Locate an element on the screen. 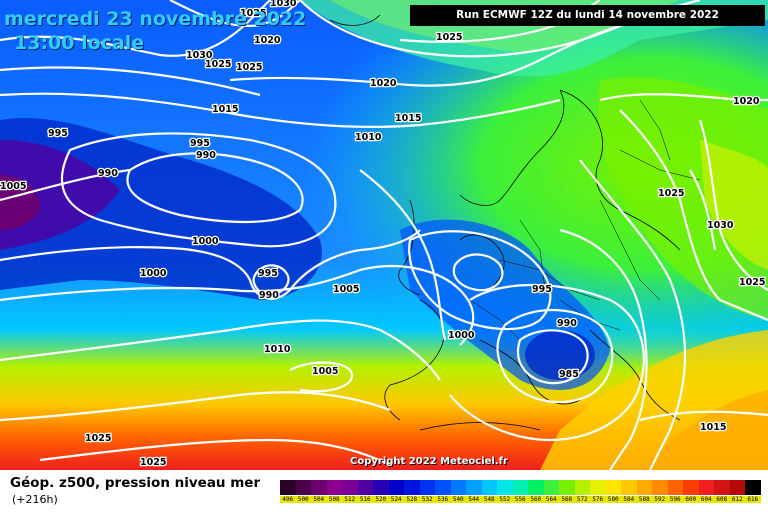  color-field-low-west is located at coordinates (60, 195).